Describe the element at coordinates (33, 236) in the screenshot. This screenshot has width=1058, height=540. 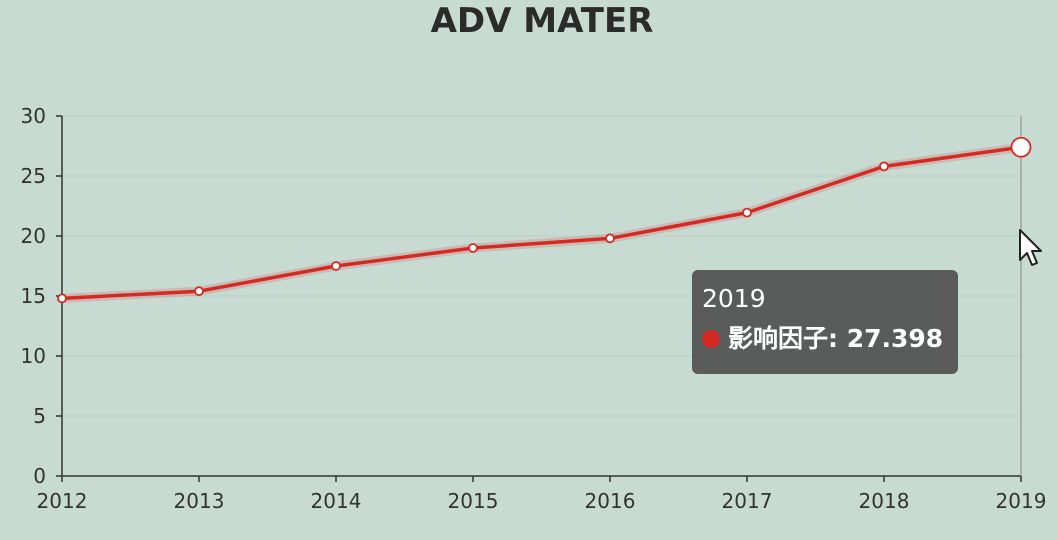
I see `y-tick-label: 20` at that location.